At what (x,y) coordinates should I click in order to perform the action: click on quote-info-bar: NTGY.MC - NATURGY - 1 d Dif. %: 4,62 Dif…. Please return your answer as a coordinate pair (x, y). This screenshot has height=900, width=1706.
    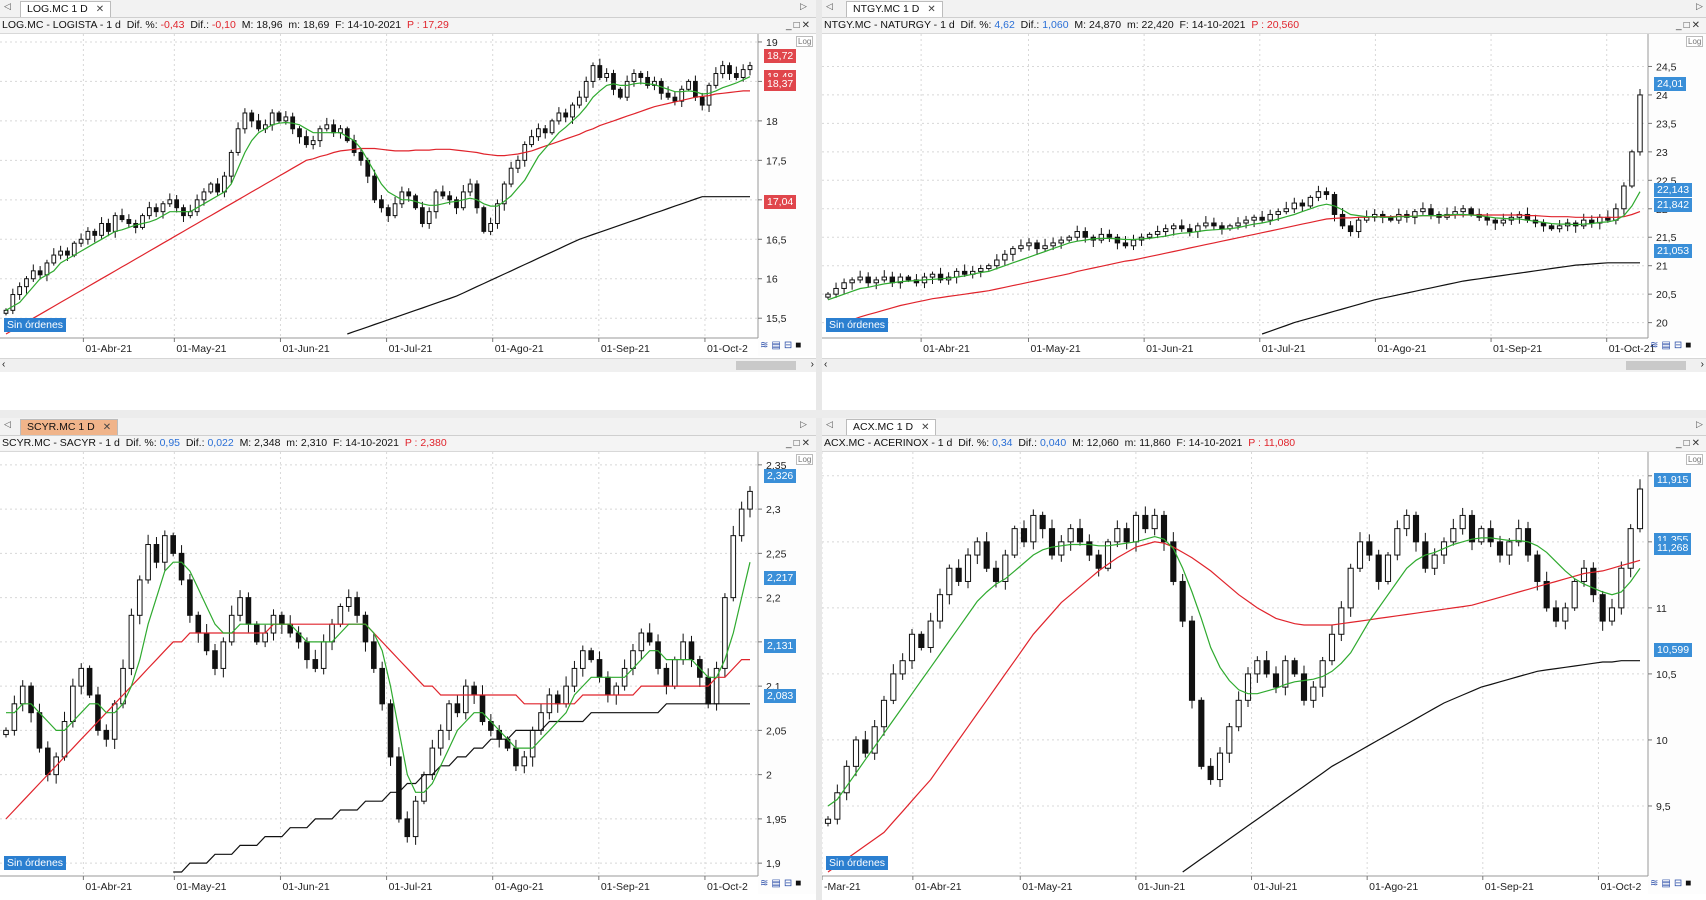
    Looking at the image, I should click on (1264, 26).